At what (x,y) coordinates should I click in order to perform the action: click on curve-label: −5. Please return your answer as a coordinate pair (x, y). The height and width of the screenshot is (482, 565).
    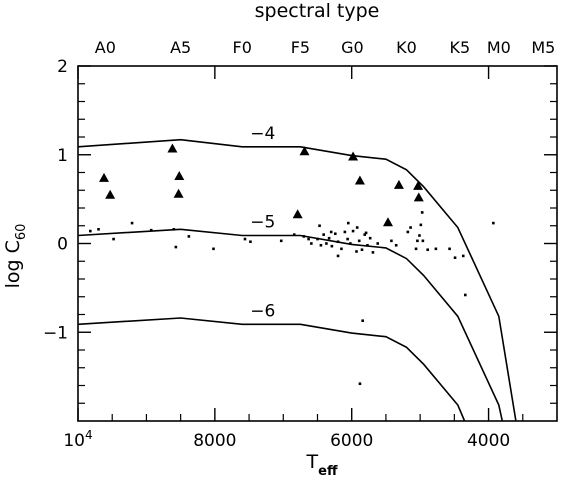
    Looking at the image, I should click on (262, 223).